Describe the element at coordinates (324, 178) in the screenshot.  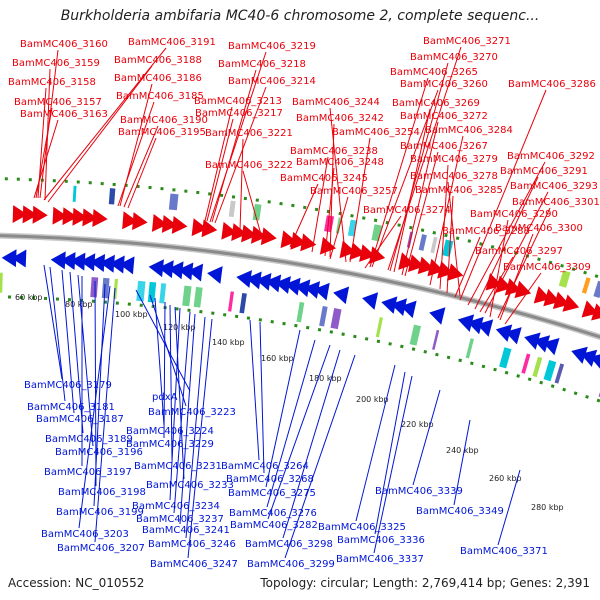
I see `gene-label: BamMC406_3245` at that location.